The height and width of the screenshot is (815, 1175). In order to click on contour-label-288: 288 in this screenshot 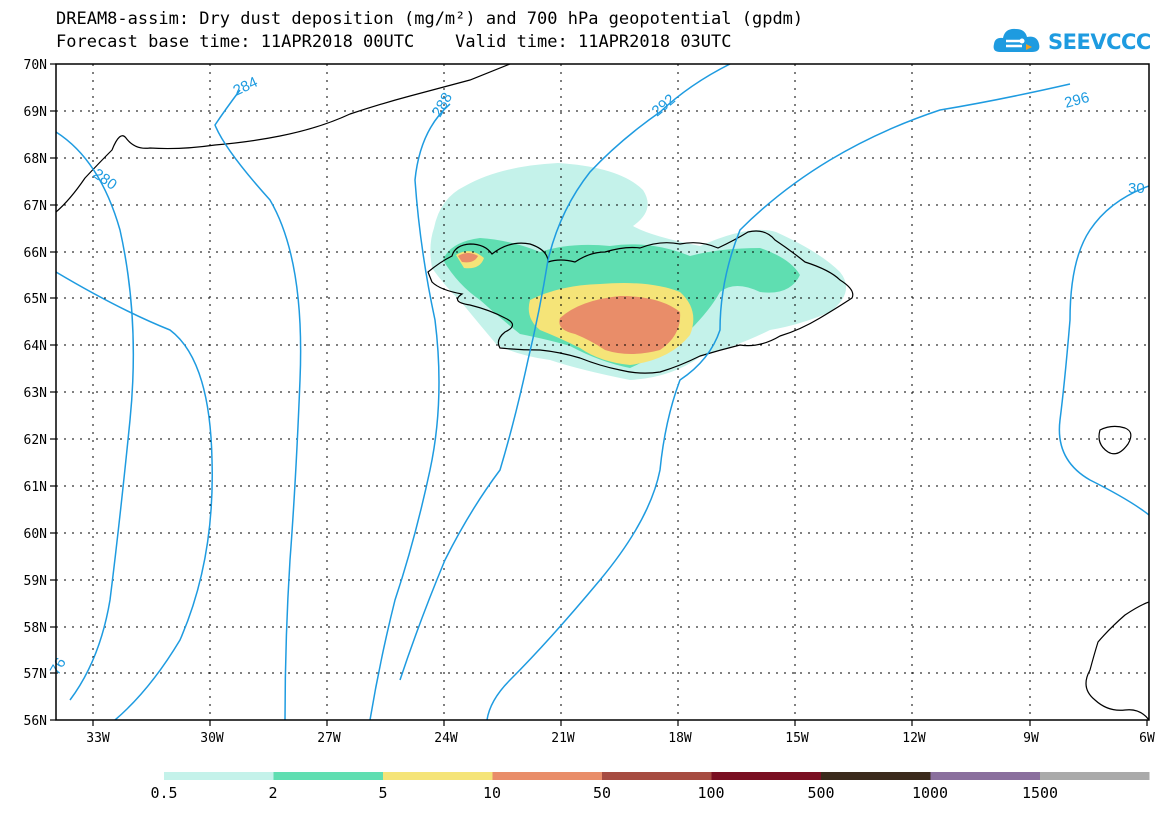, I will do `click(442, 105)`.